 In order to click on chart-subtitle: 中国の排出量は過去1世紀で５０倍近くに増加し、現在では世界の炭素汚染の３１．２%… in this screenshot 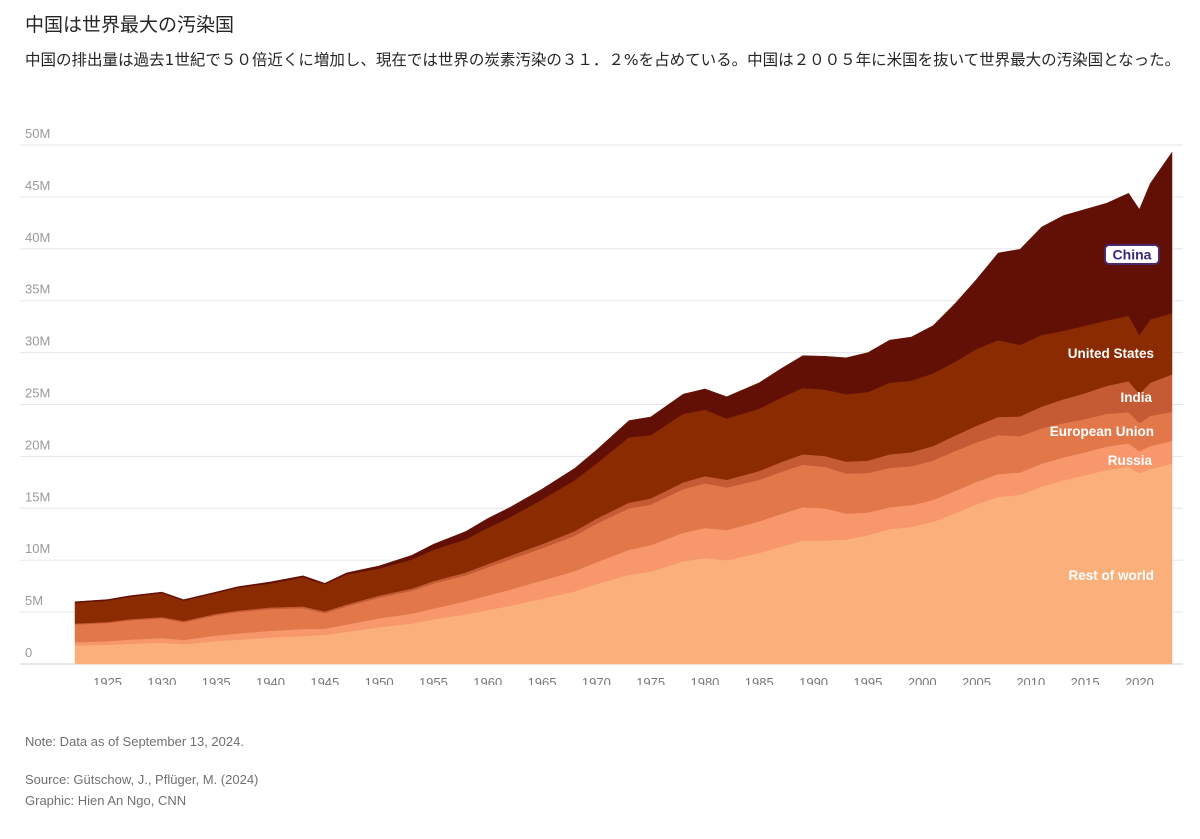, I will do `click(603, 60)`.